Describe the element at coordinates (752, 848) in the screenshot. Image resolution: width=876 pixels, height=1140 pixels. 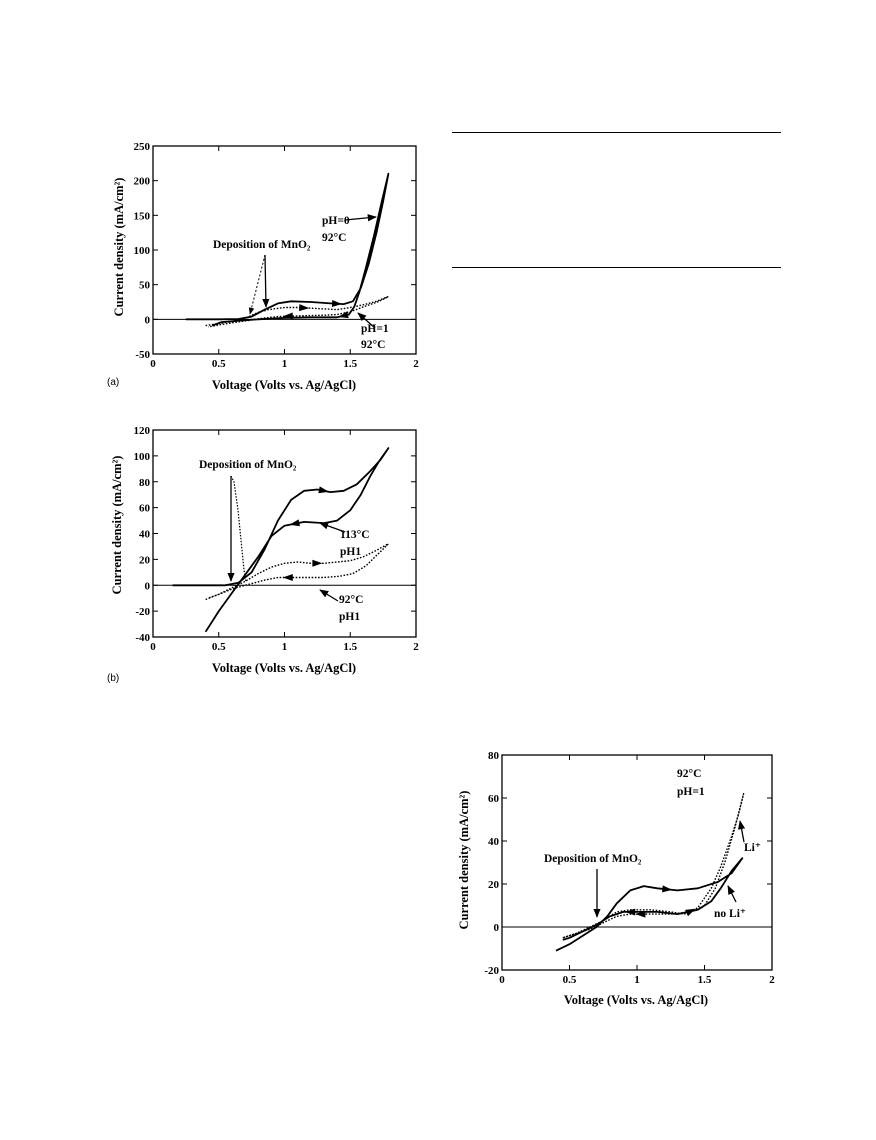
I see `chart-c-annotation-li: Li⁺` at that location.